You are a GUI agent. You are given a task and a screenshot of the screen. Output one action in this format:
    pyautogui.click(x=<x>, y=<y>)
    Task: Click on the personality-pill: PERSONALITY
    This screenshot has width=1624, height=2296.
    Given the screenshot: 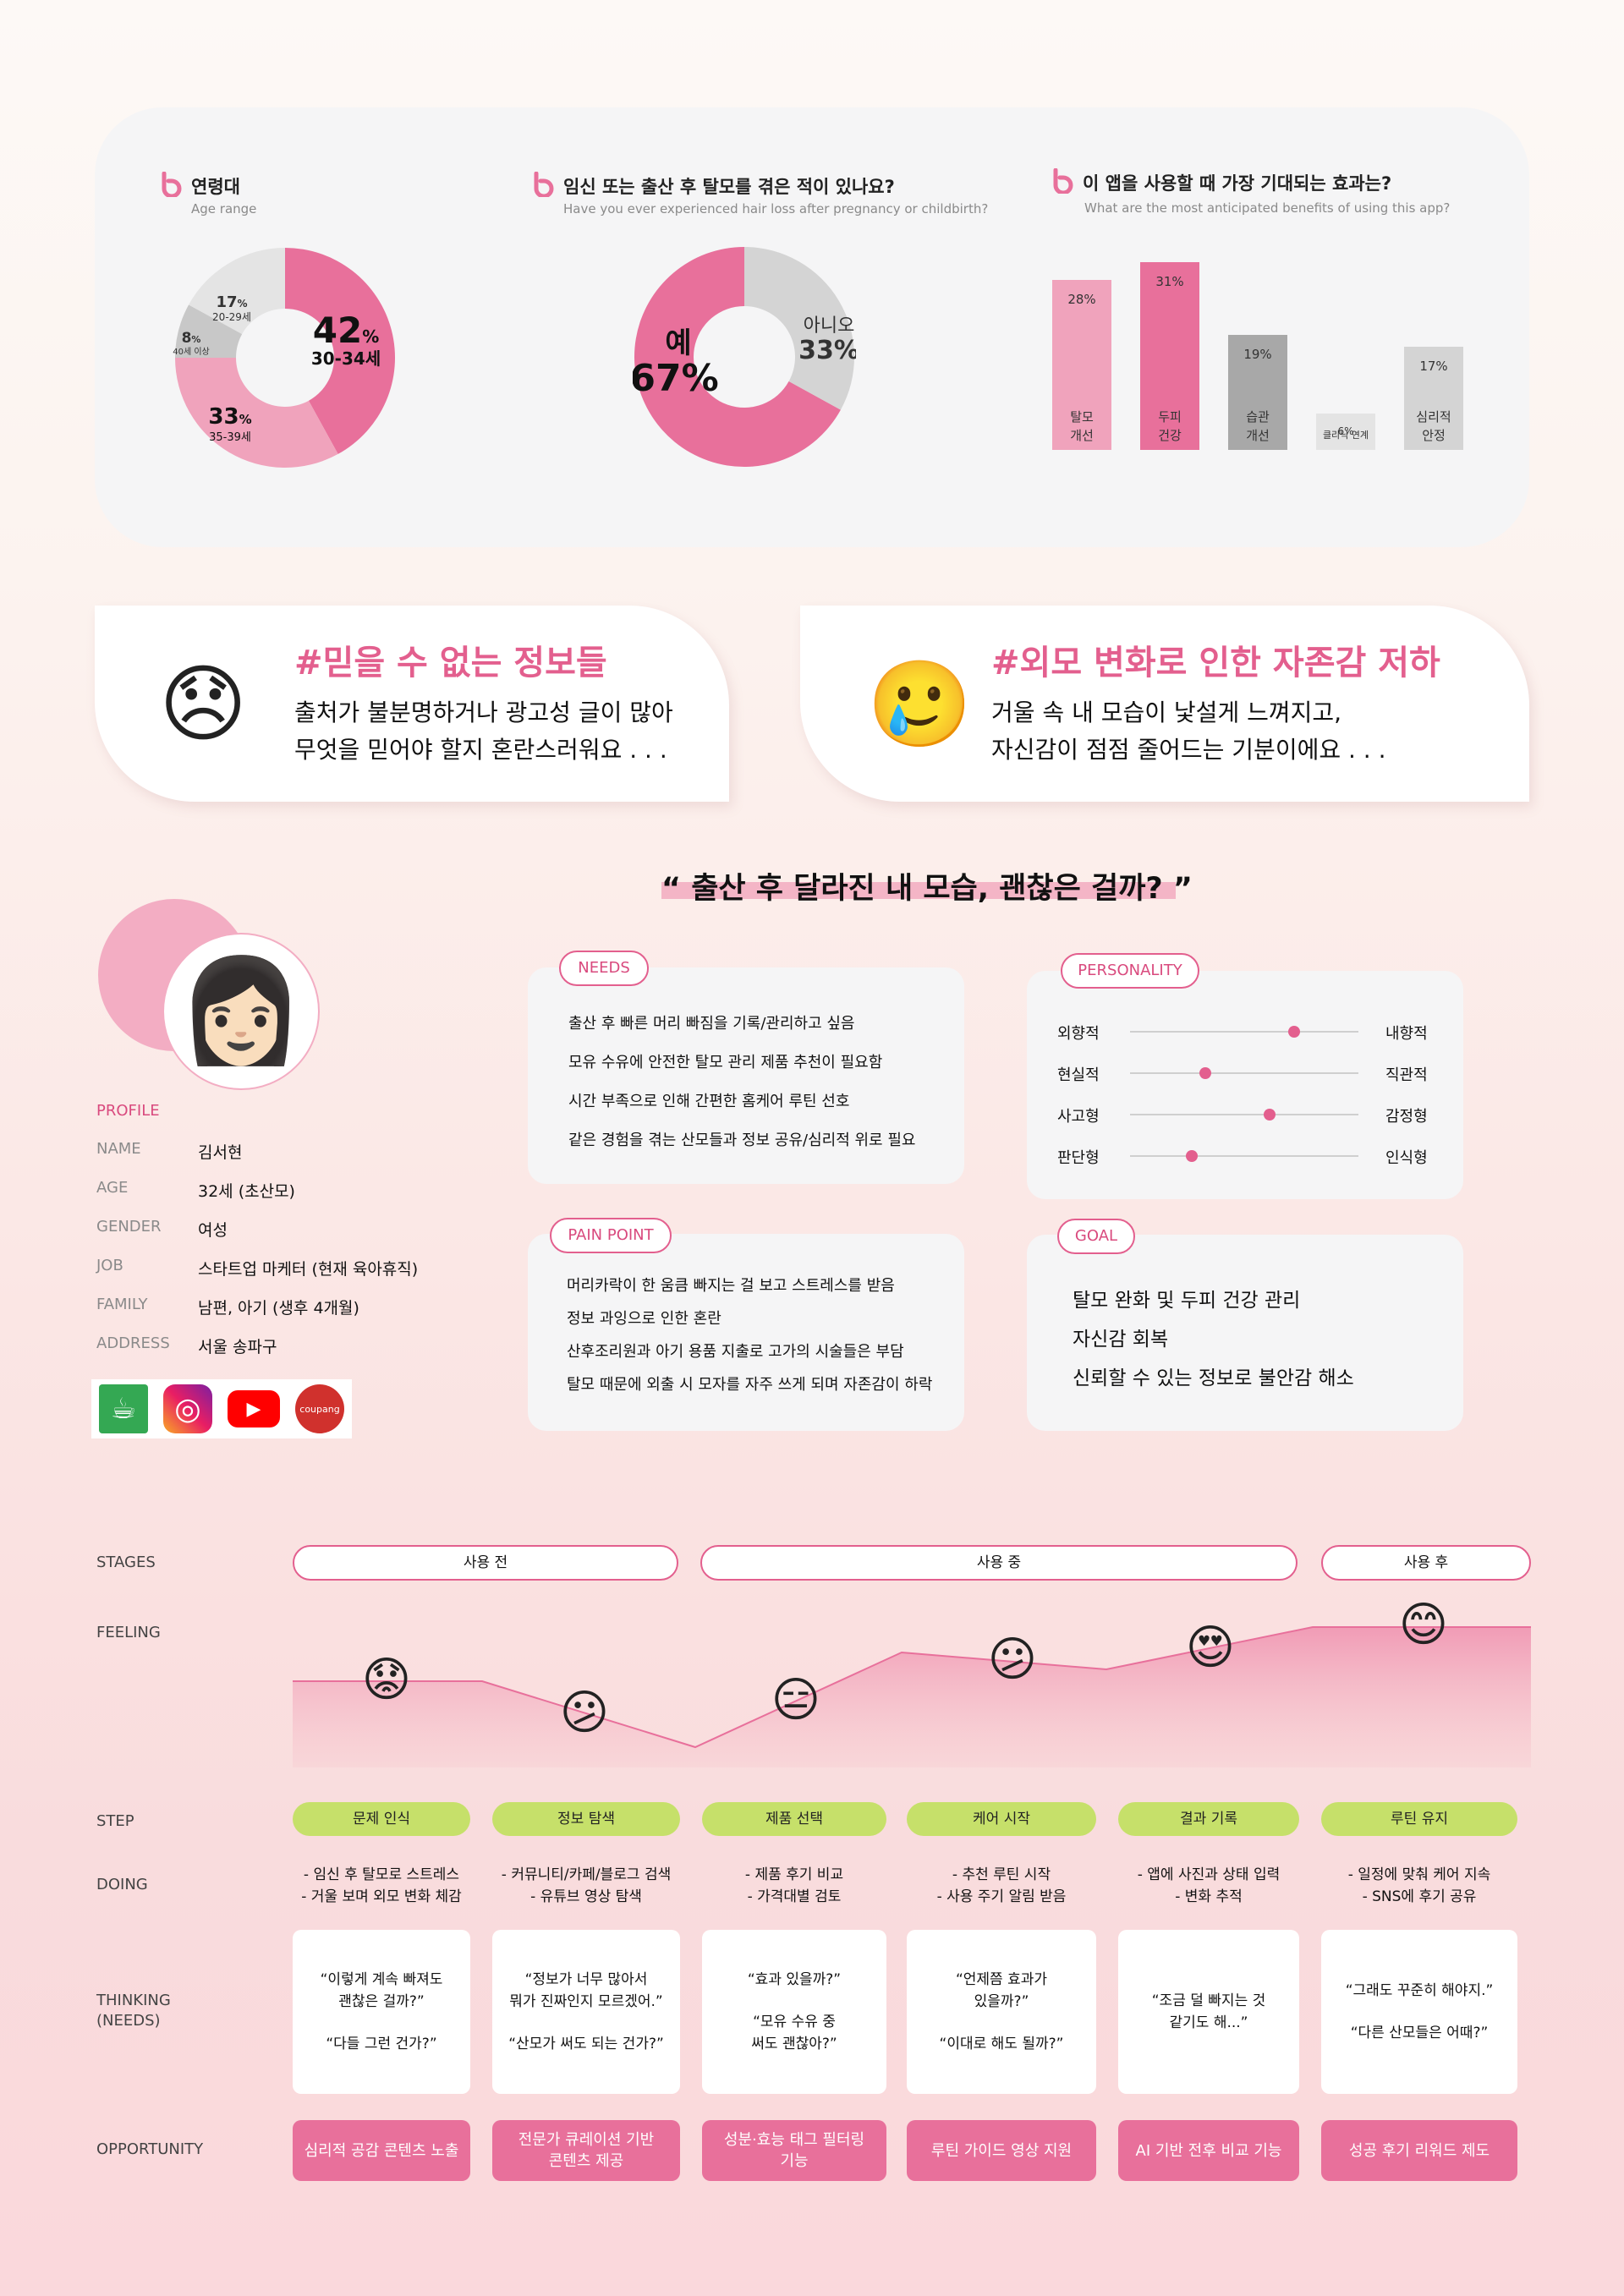 What is the action you would take?
    pyautogui.click(x=1130, y=971)
    